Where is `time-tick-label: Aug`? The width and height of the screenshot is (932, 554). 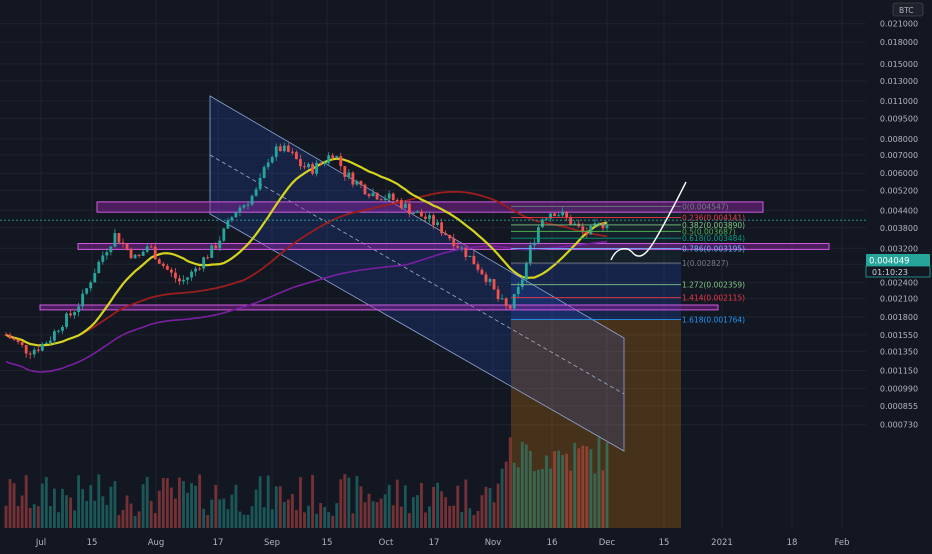 time-tick-label: Aug is located at coordinates (156, 543).